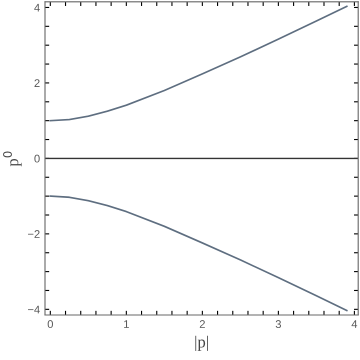 This screenshot has width=360, height=360. Describe the element at coordinates (355, 324) in the screenshot. I see `x-tick-label: 4` at that location.